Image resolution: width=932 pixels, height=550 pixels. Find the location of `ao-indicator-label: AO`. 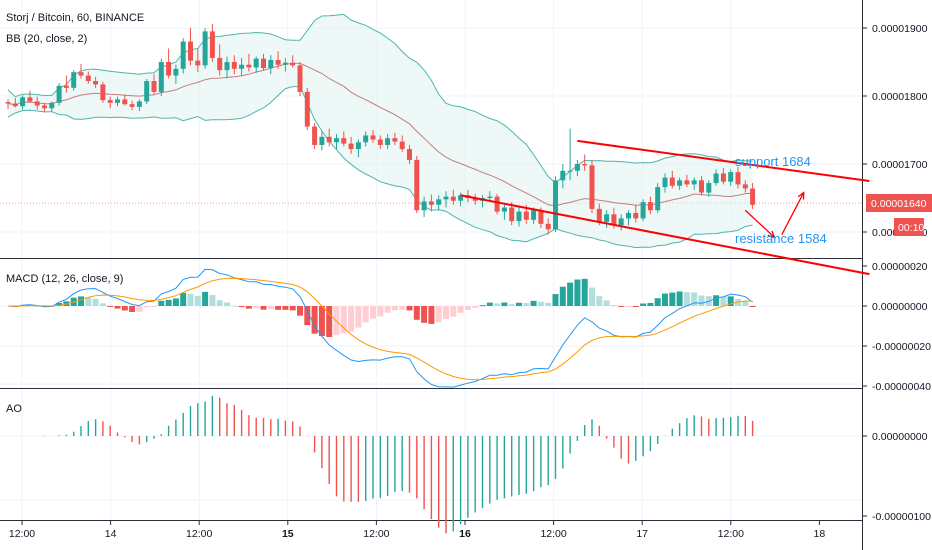

ao-indicator-label: AO is located at coordinates (14, 409).